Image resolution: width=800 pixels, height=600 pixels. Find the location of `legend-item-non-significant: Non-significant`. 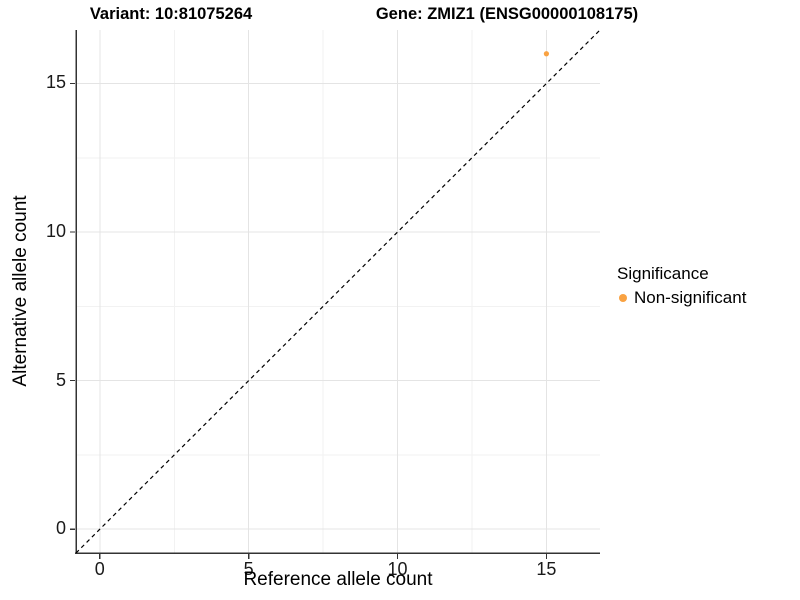

legend-item-non-significant: Non-significant is located at coordinates (681, 298).